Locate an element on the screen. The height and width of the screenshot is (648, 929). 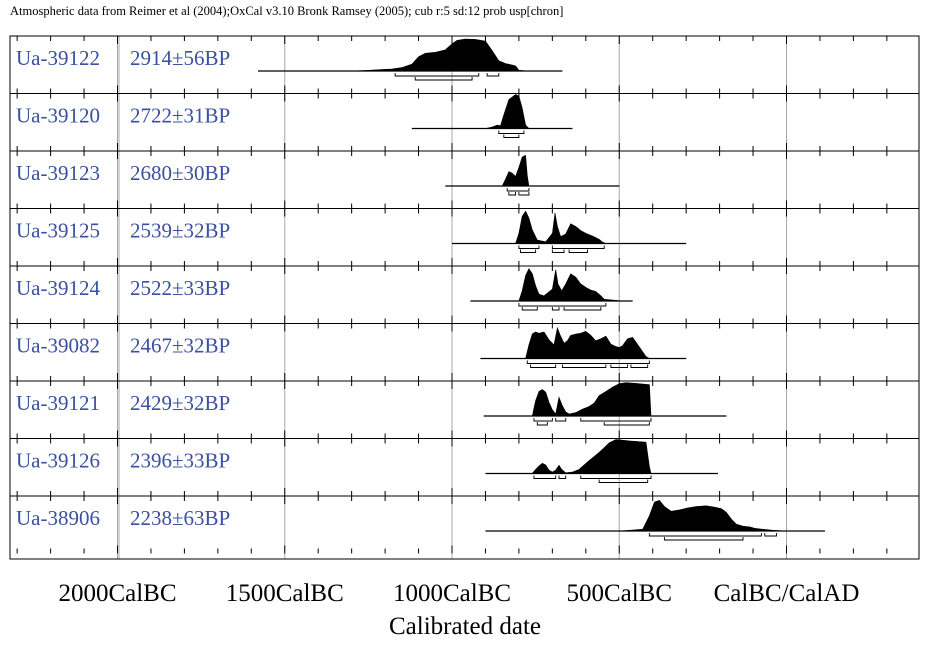
sample-radiocarbon-date: 2429±32BP is located at coordinates (180, 403).